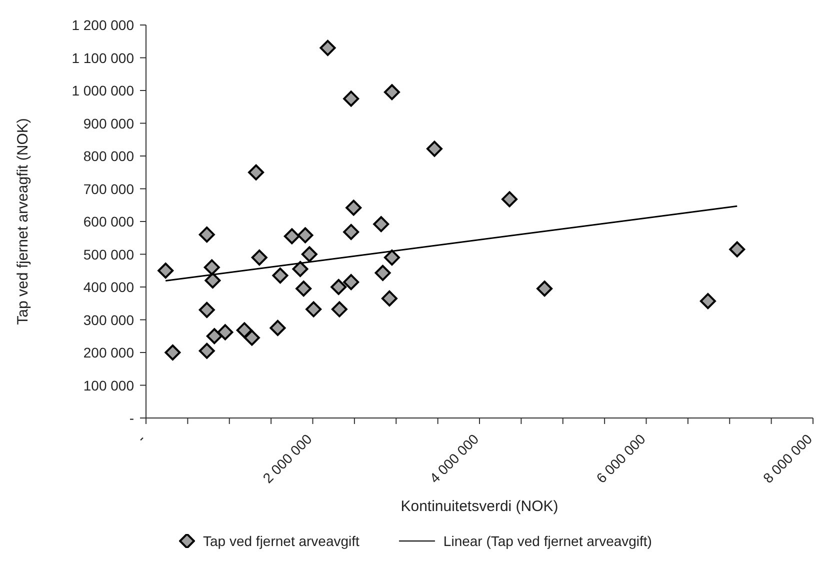  What do you see at coordinates (103, 25) in the screenshot?
I see `y-tick-label: 1 200 000` at bounding box center [103, 25].